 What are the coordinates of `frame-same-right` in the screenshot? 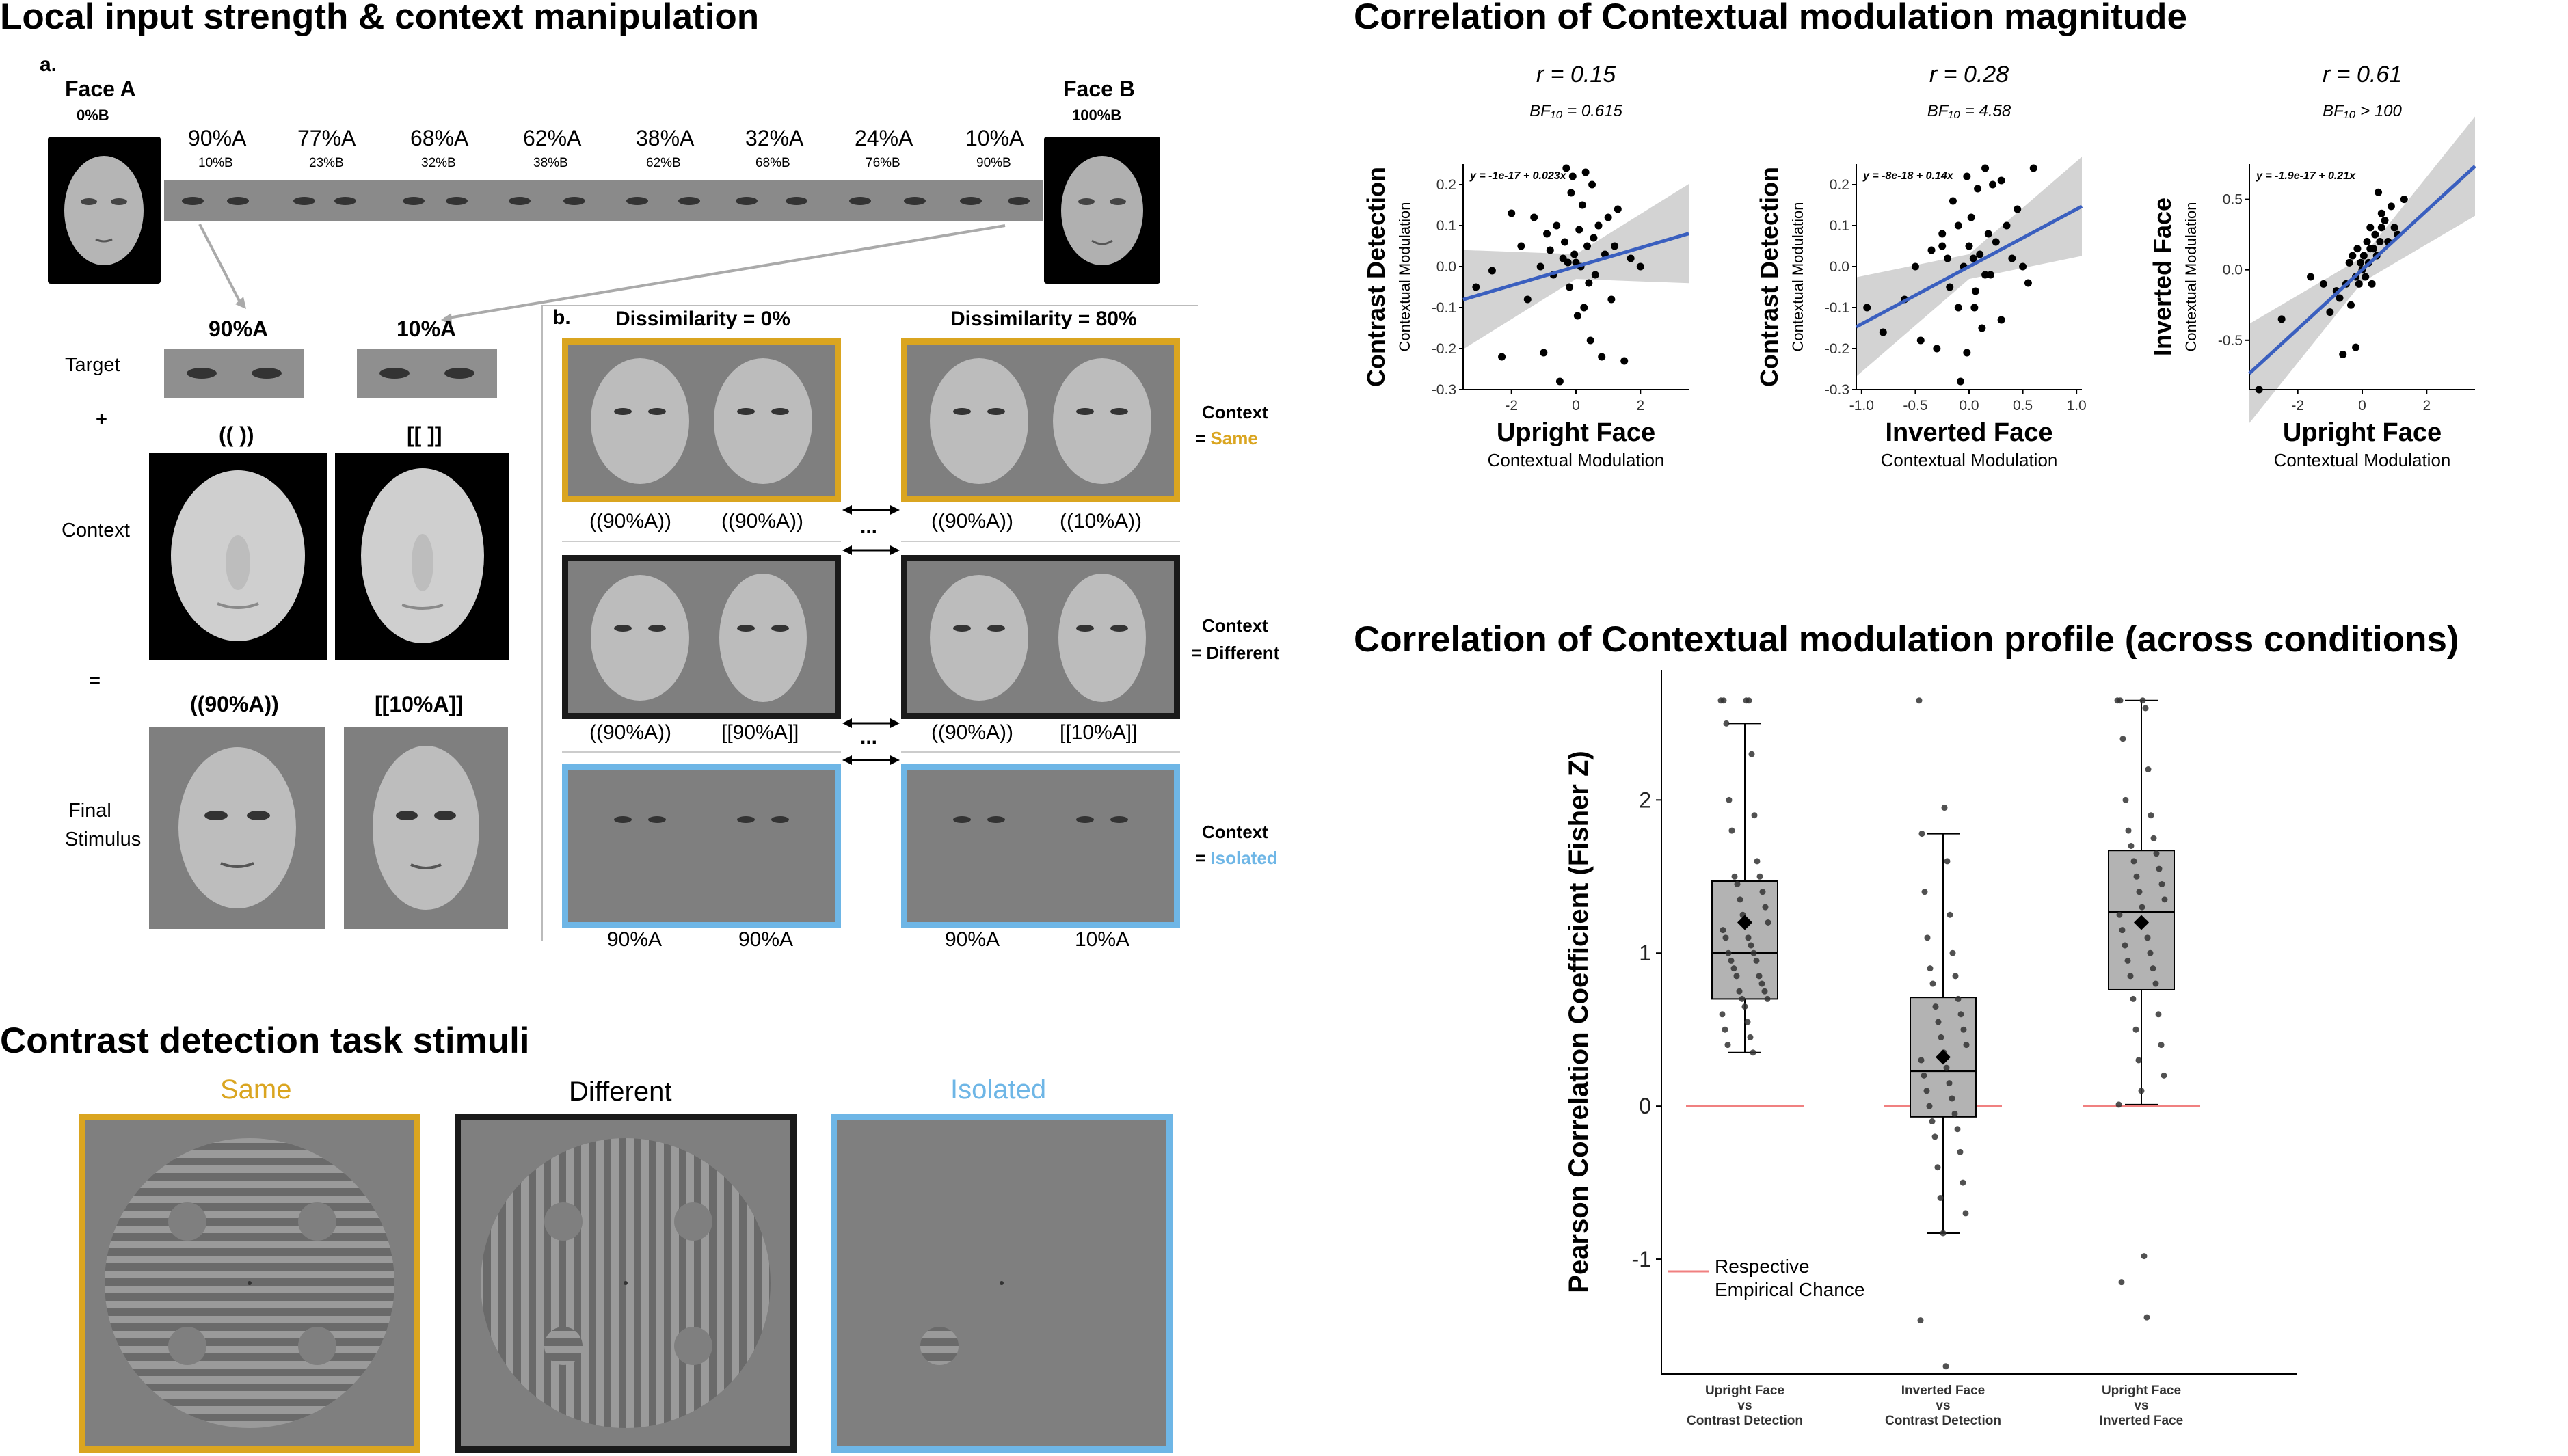 It's located at (1040, 420).